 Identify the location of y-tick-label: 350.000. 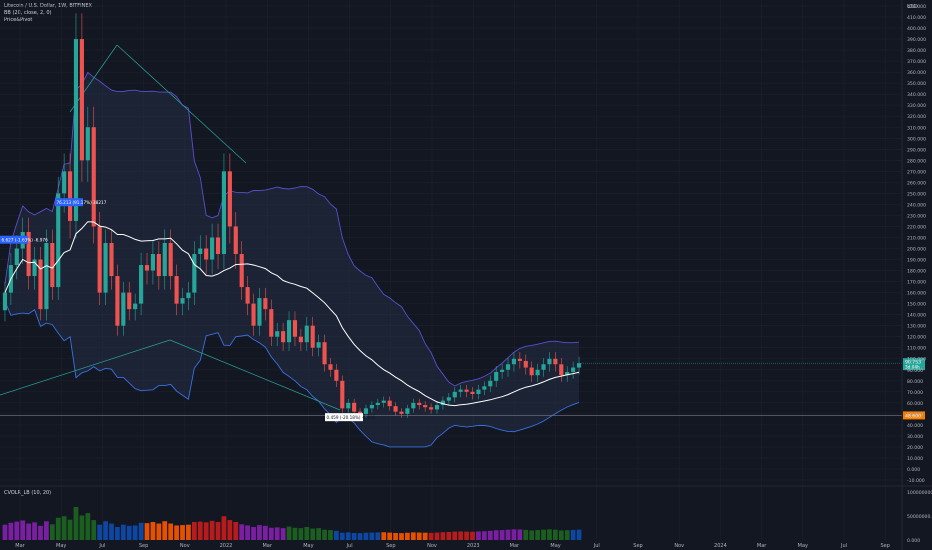
(916, 84).